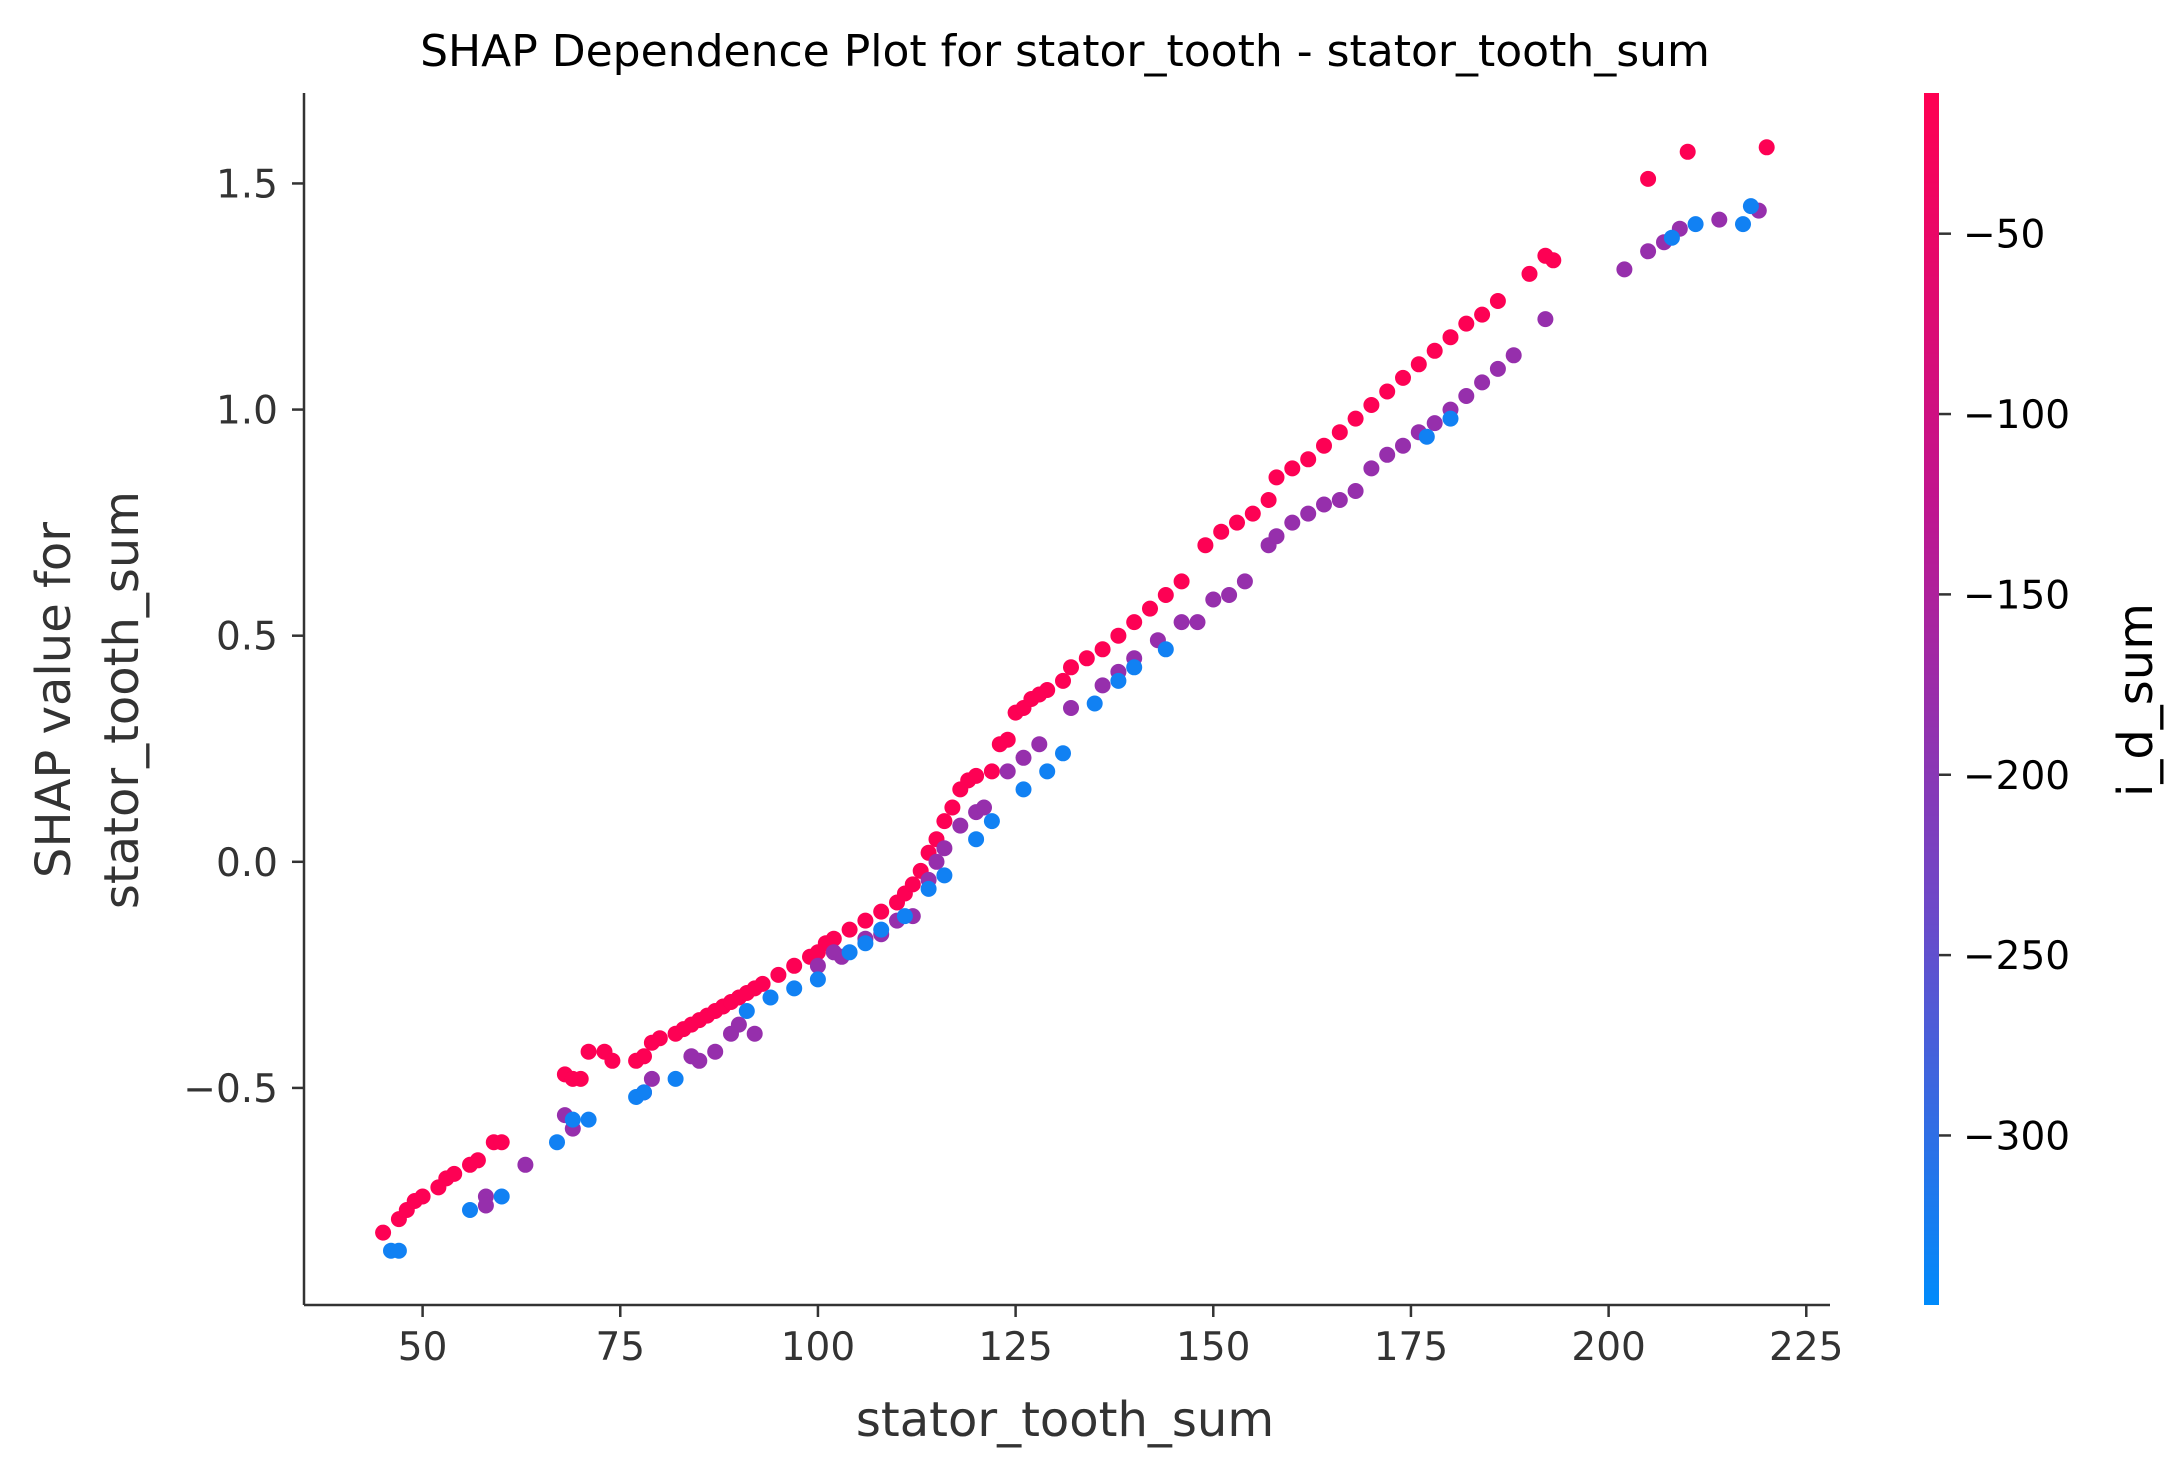  I want to click on x-tick-label: 75, so click(620, 1347).